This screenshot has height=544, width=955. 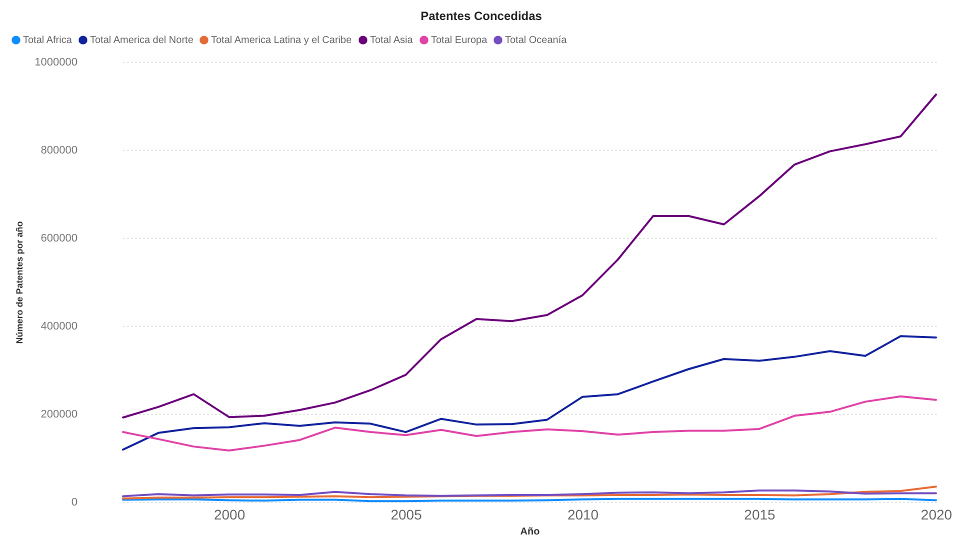 What do you see at coordinates (59, 326) in the screenshot?
I see `y-tick-label: 400000` at bounding box center [59, 326].